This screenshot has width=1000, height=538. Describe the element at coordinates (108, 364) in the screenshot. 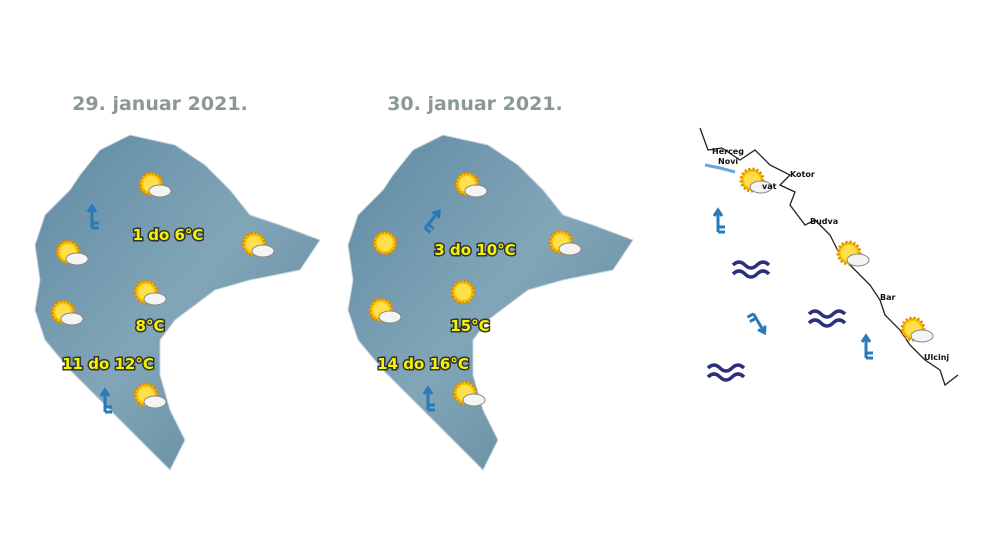

I see `temperature: 11 do 12°C` at that location.